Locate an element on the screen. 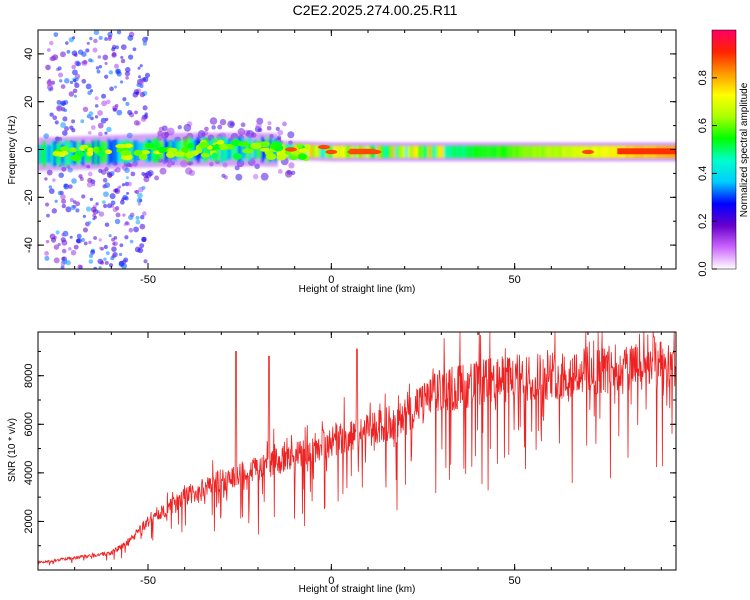 The width and height of the screenshot is (750, 600). spectrogram-xlabel: Height of straight line (km) is located at coordinates (357, 289).